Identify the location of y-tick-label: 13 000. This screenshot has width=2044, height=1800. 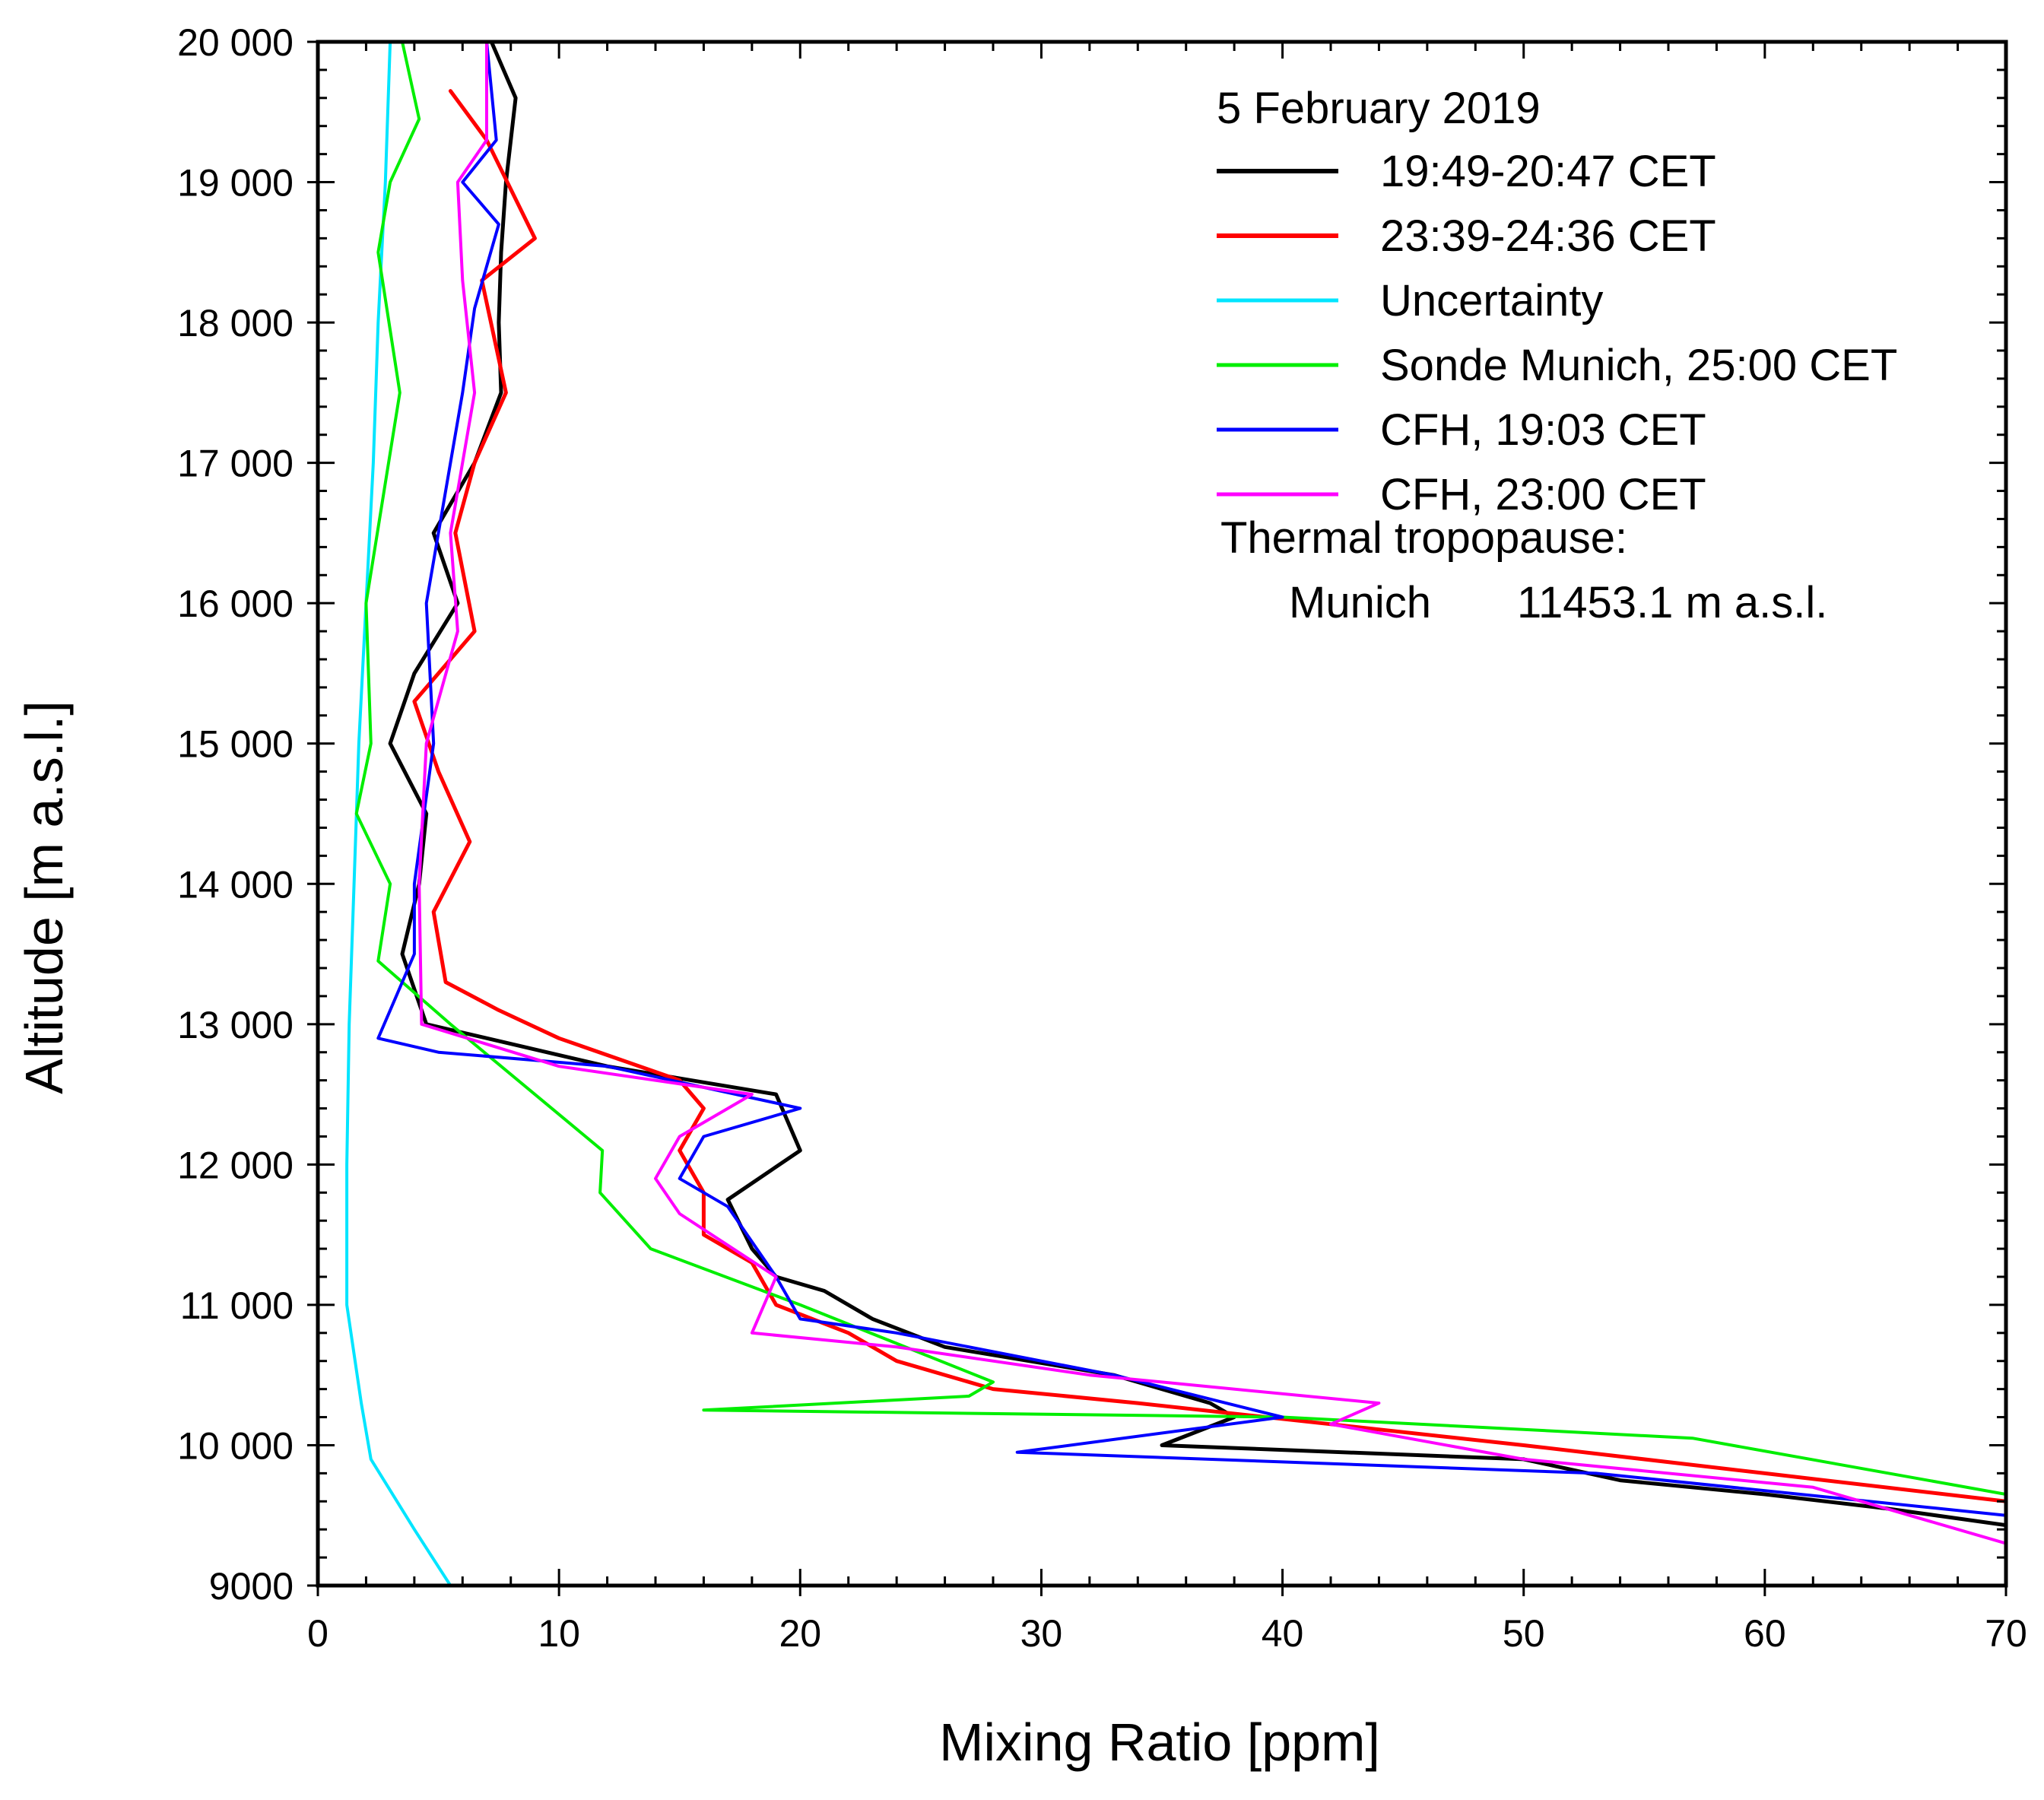
(235, 1025).